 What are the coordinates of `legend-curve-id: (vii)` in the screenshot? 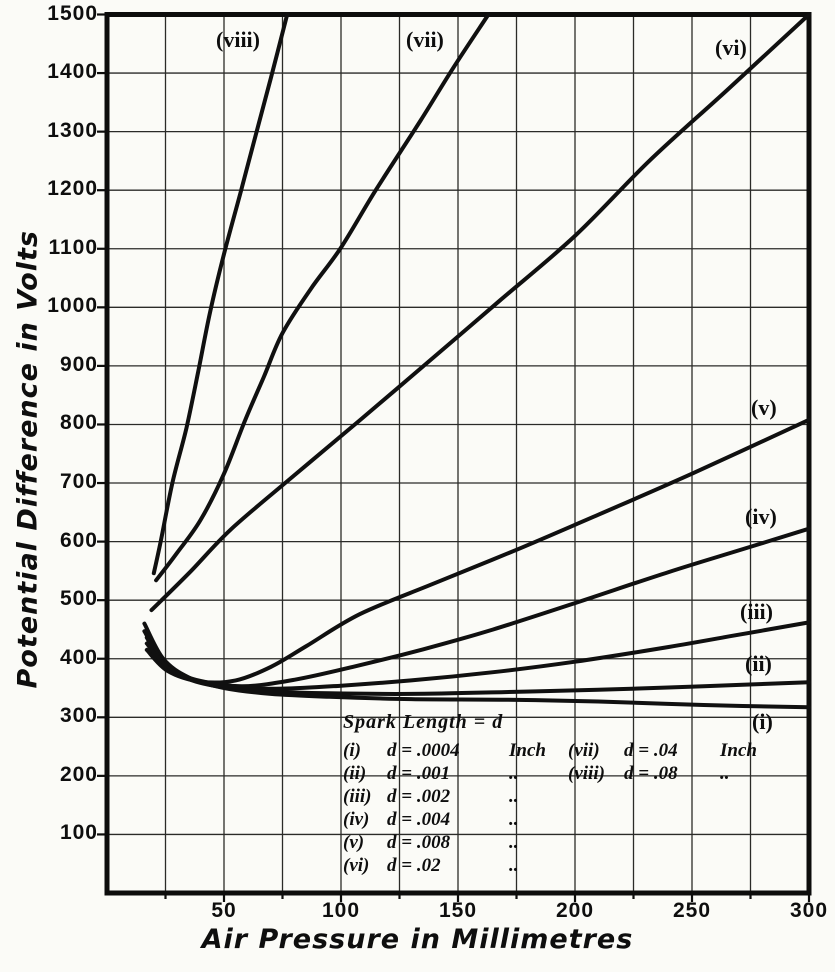 It's located at (584, 750).